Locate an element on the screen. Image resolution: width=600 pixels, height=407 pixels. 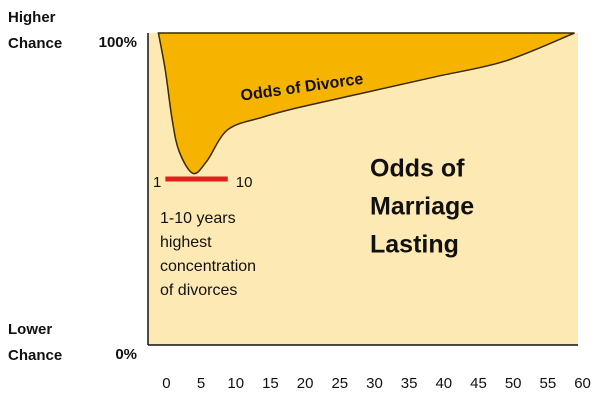
range-end-label: 10 is located at coordinates (244, 182).